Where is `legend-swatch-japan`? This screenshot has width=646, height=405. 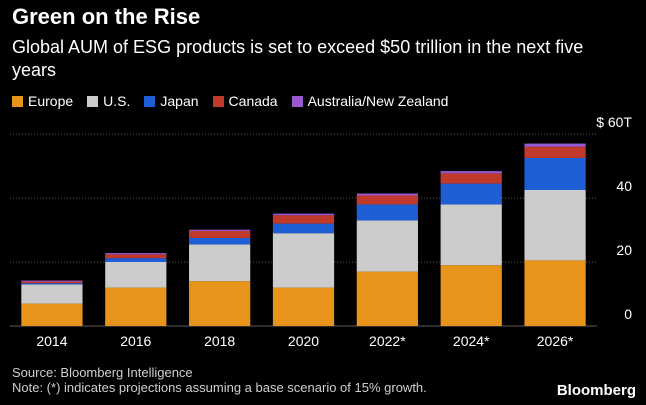 legend-swatch-japan is located at coordinates (150, 101).